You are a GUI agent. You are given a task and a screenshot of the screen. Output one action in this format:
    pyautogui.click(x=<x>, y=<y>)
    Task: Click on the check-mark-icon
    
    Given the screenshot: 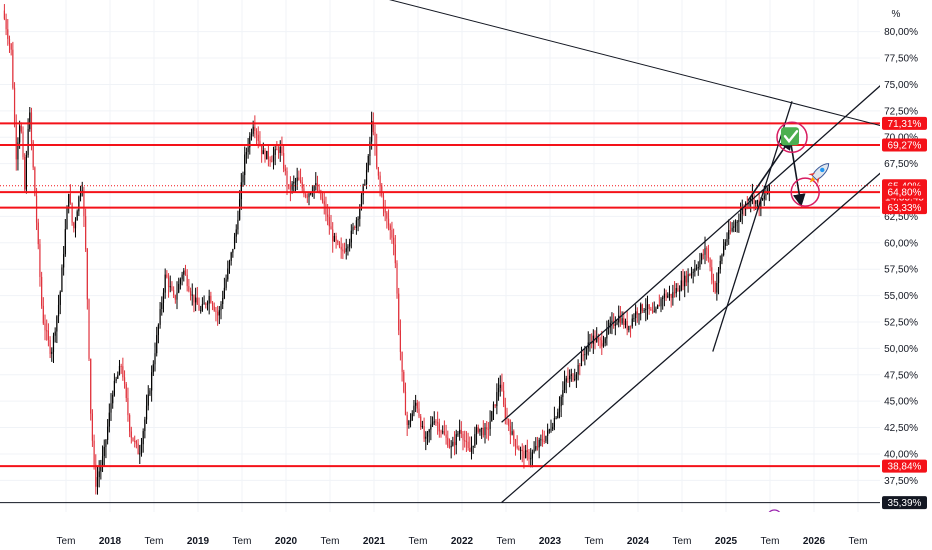 What is the action you would take?
    pyautogui.click(x=791, y=137)
    